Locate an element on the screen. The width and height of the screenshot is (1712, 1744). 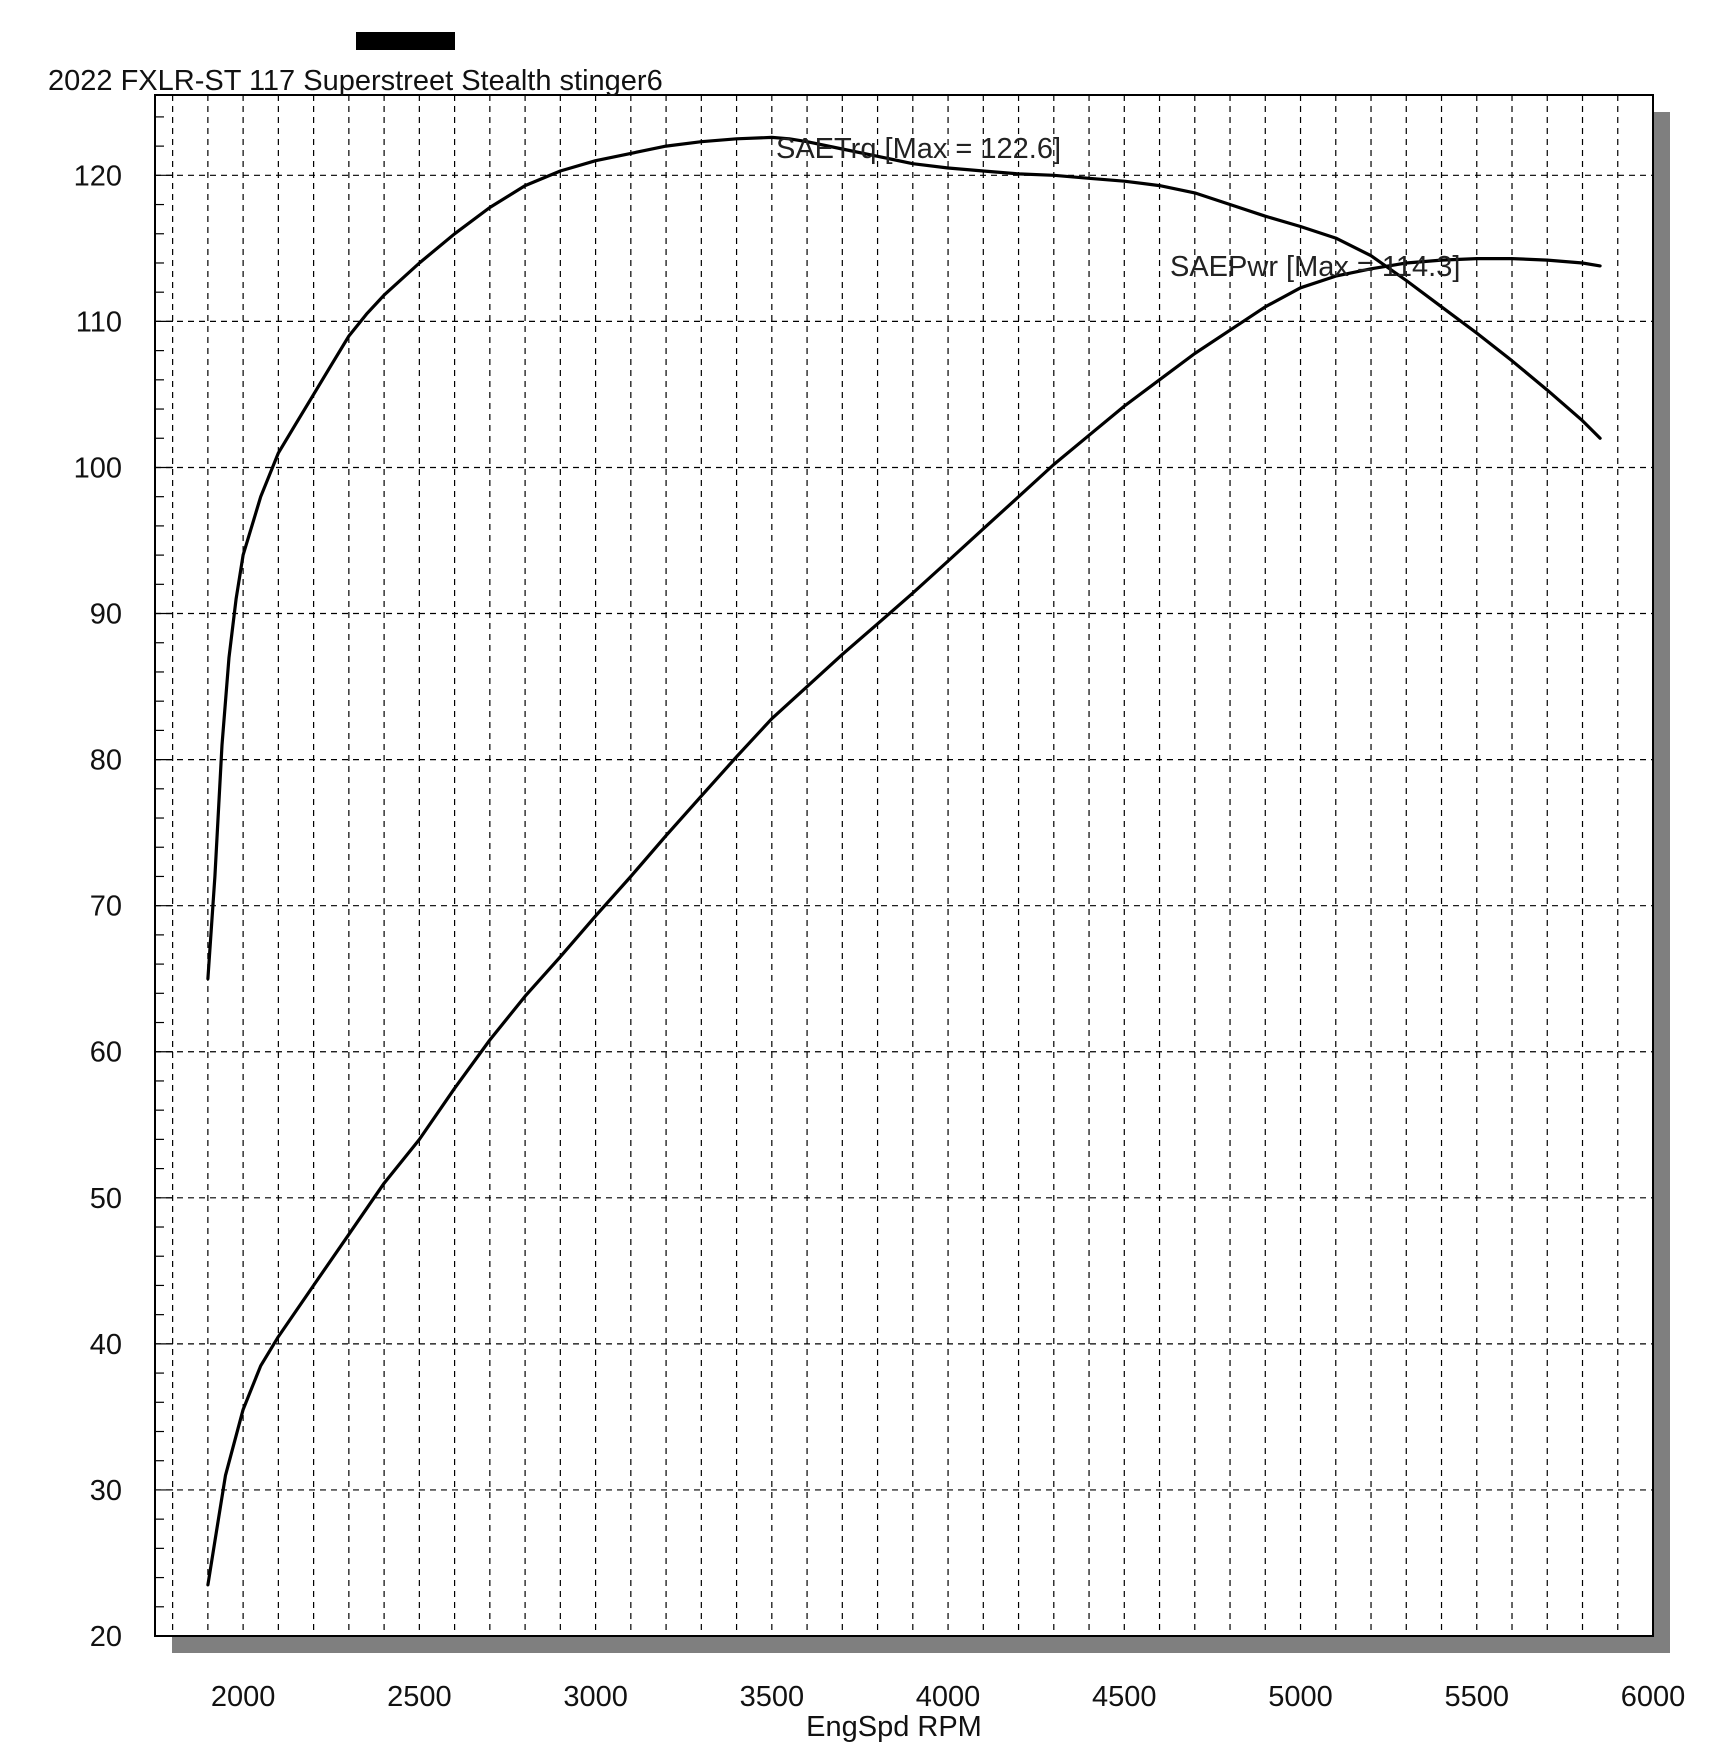
x-tick-label: 4000 is located at coordinates (948, 1697).